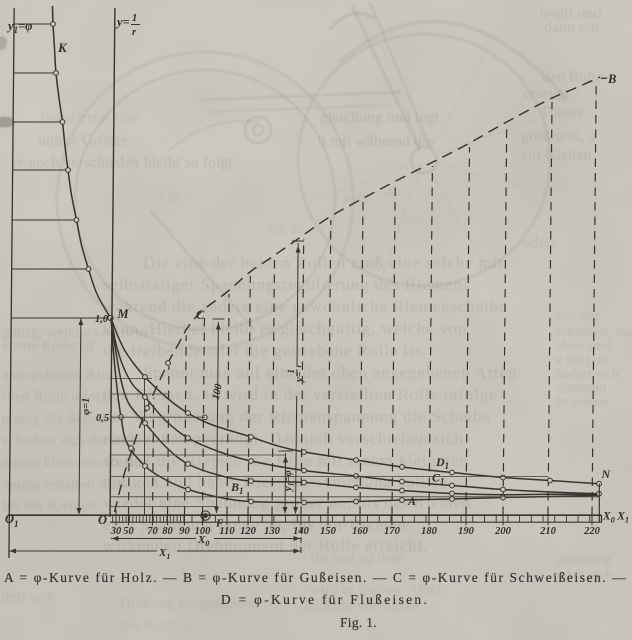  What do you see at coordinates (57, 375) in the screenshot?
I see `svg-text: angegebenen Arte` at bounding box center [57, 375].